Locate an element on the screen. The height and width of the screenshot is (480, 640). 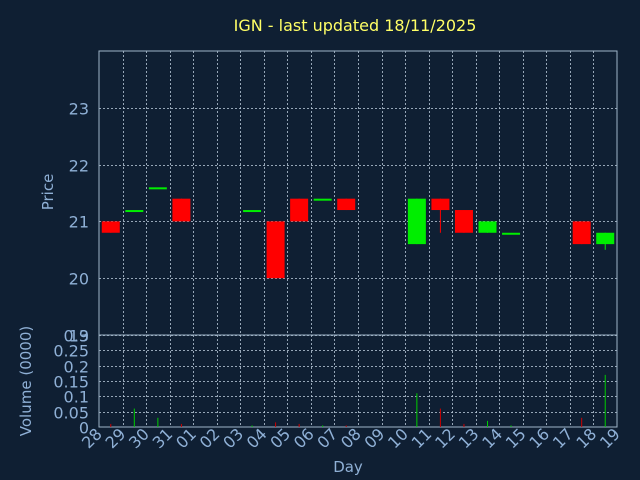
price-tick-label: 20 is located at coordinates (79, 279).